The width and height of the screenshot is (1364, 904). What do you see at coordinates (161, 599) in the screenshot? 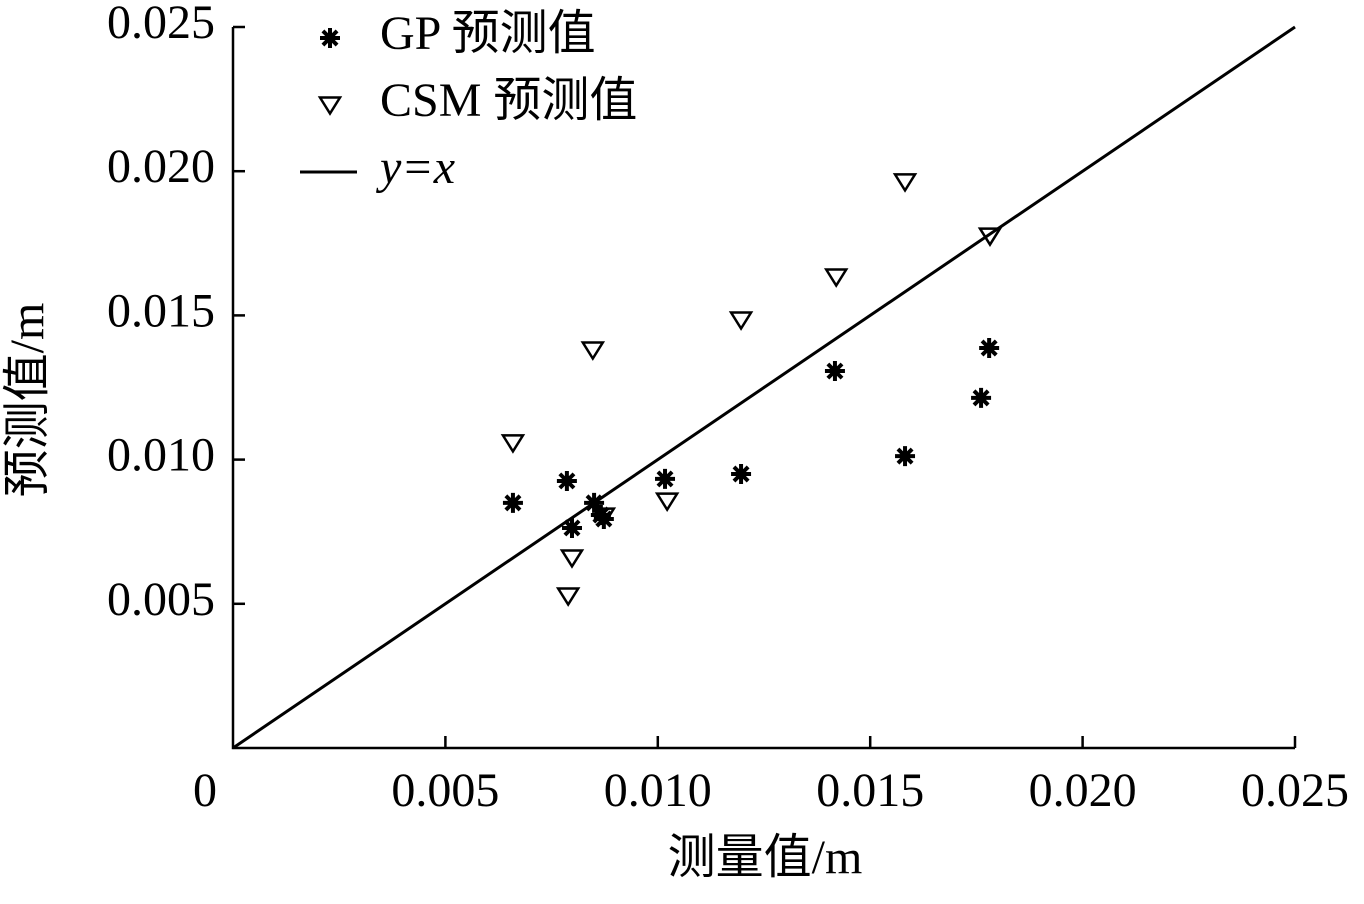
I see `y-tick-label: 0.005` at bounding box center [161, 599].